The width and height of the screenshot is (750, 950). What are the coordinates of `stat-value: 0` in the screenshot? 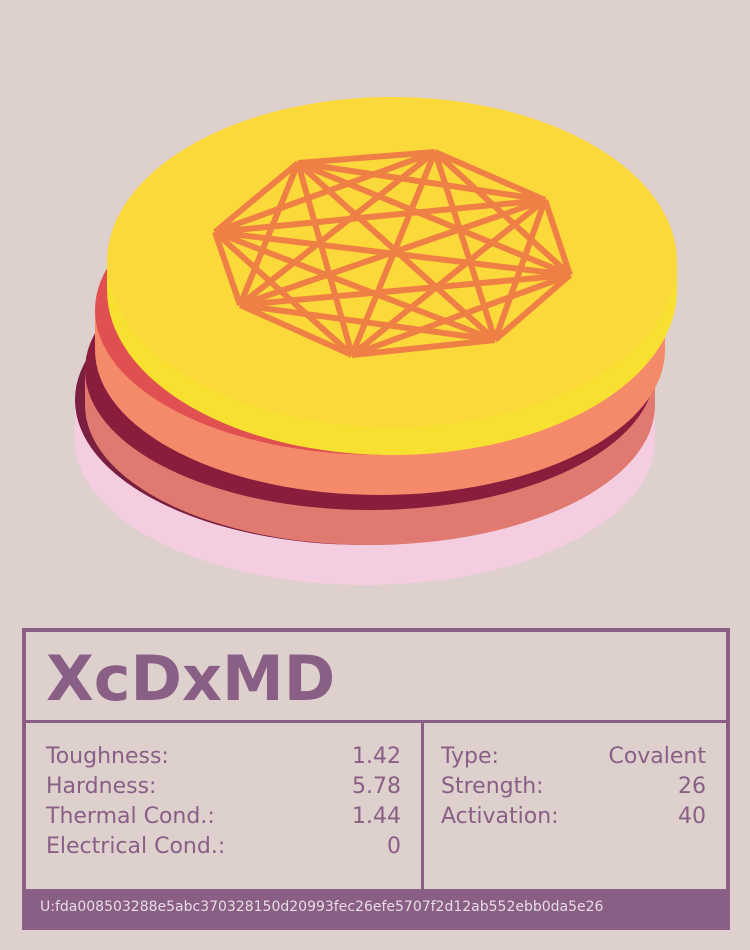 It's located at (394, 846).